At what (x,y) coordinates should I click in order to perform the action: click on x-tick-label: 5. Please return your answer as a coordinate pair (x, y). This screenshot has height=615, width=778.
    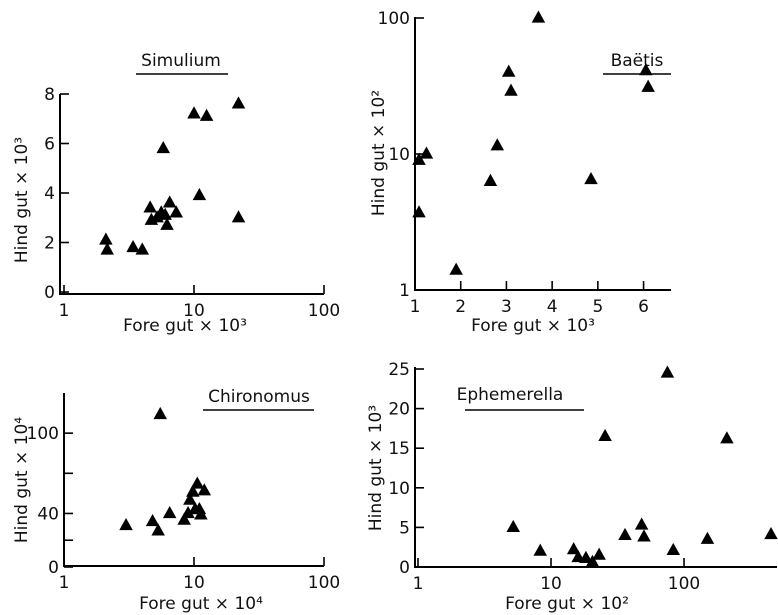
    Looking at the image, I should click on (597, 307).